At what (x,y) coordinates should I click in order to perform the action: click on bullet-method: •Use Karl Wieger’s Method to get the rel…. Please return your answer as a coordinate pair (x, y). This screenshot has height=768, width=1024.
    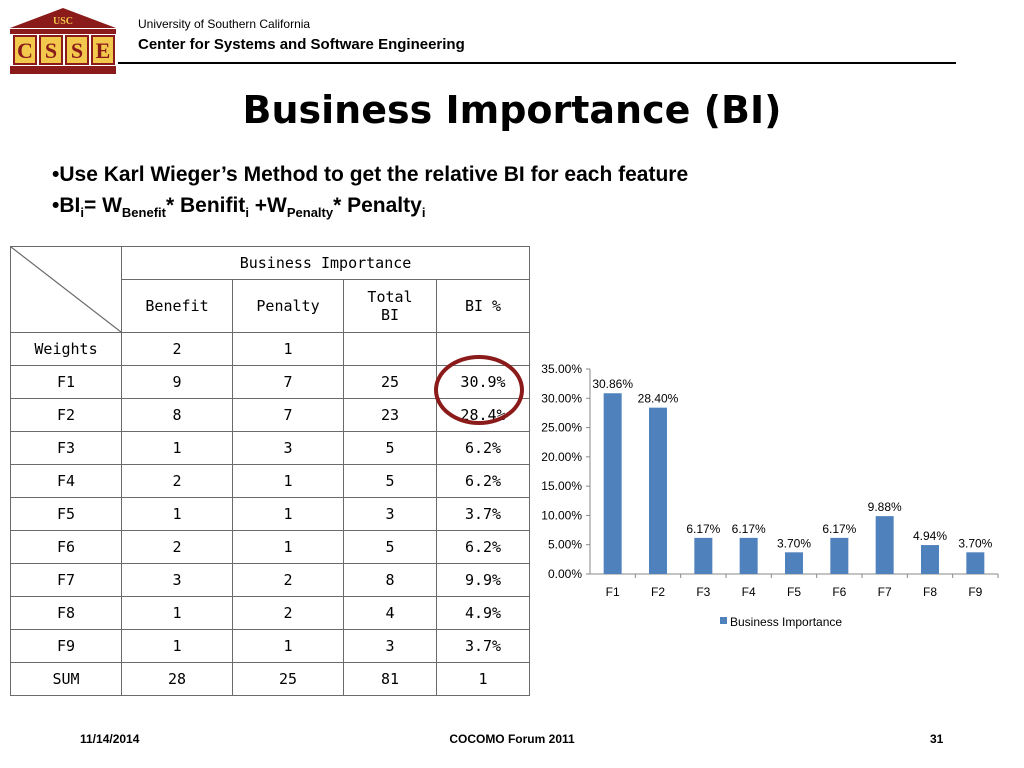
    Looking at the image, I should click on (370, 174).